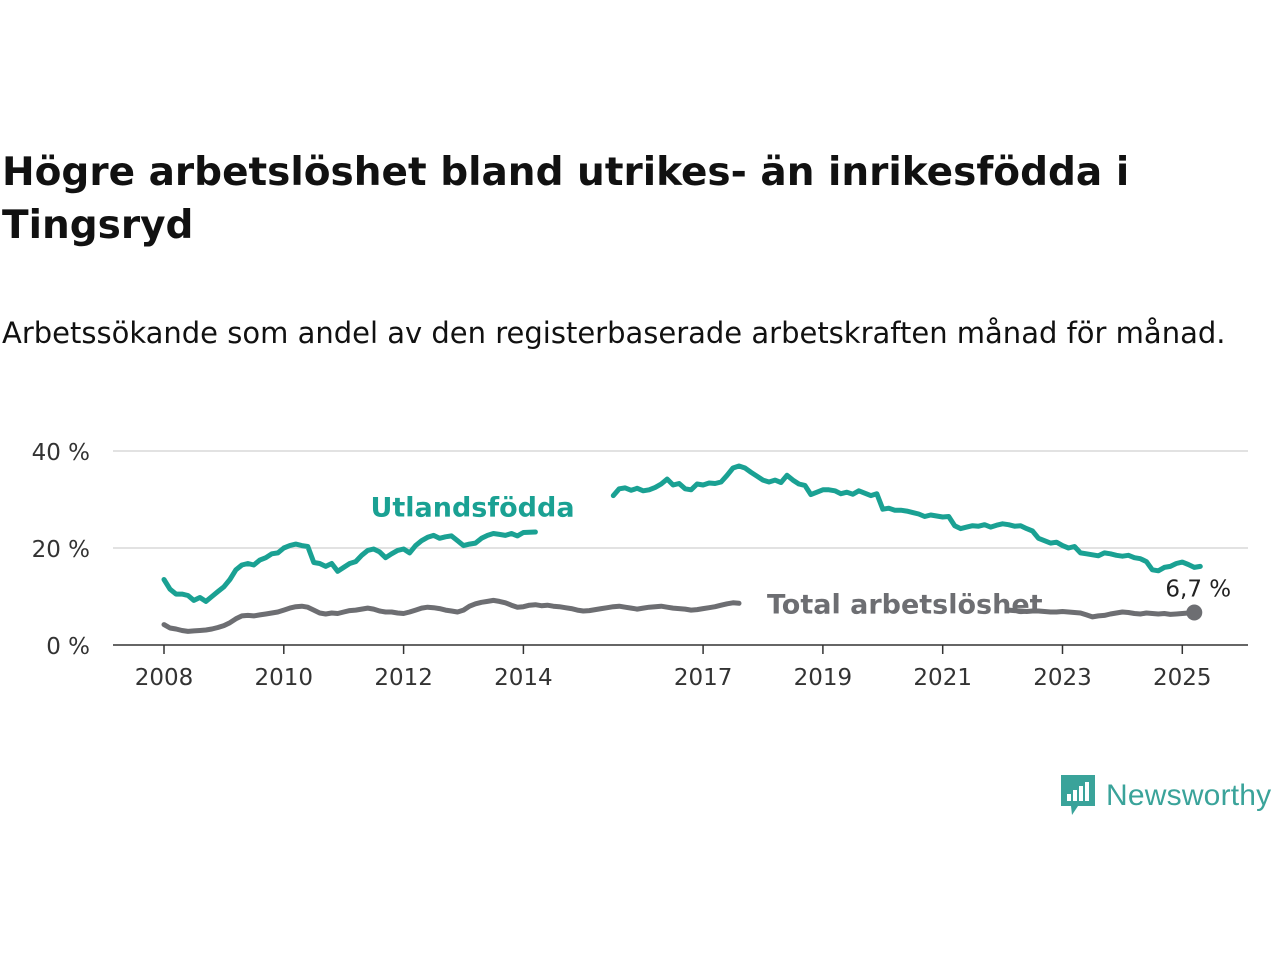 The image size is (1280, 960). What do you see at coordinates (703, 678) in the screenshot?
I see `x-tick-label: 2017` at bounding box center [703, 678].